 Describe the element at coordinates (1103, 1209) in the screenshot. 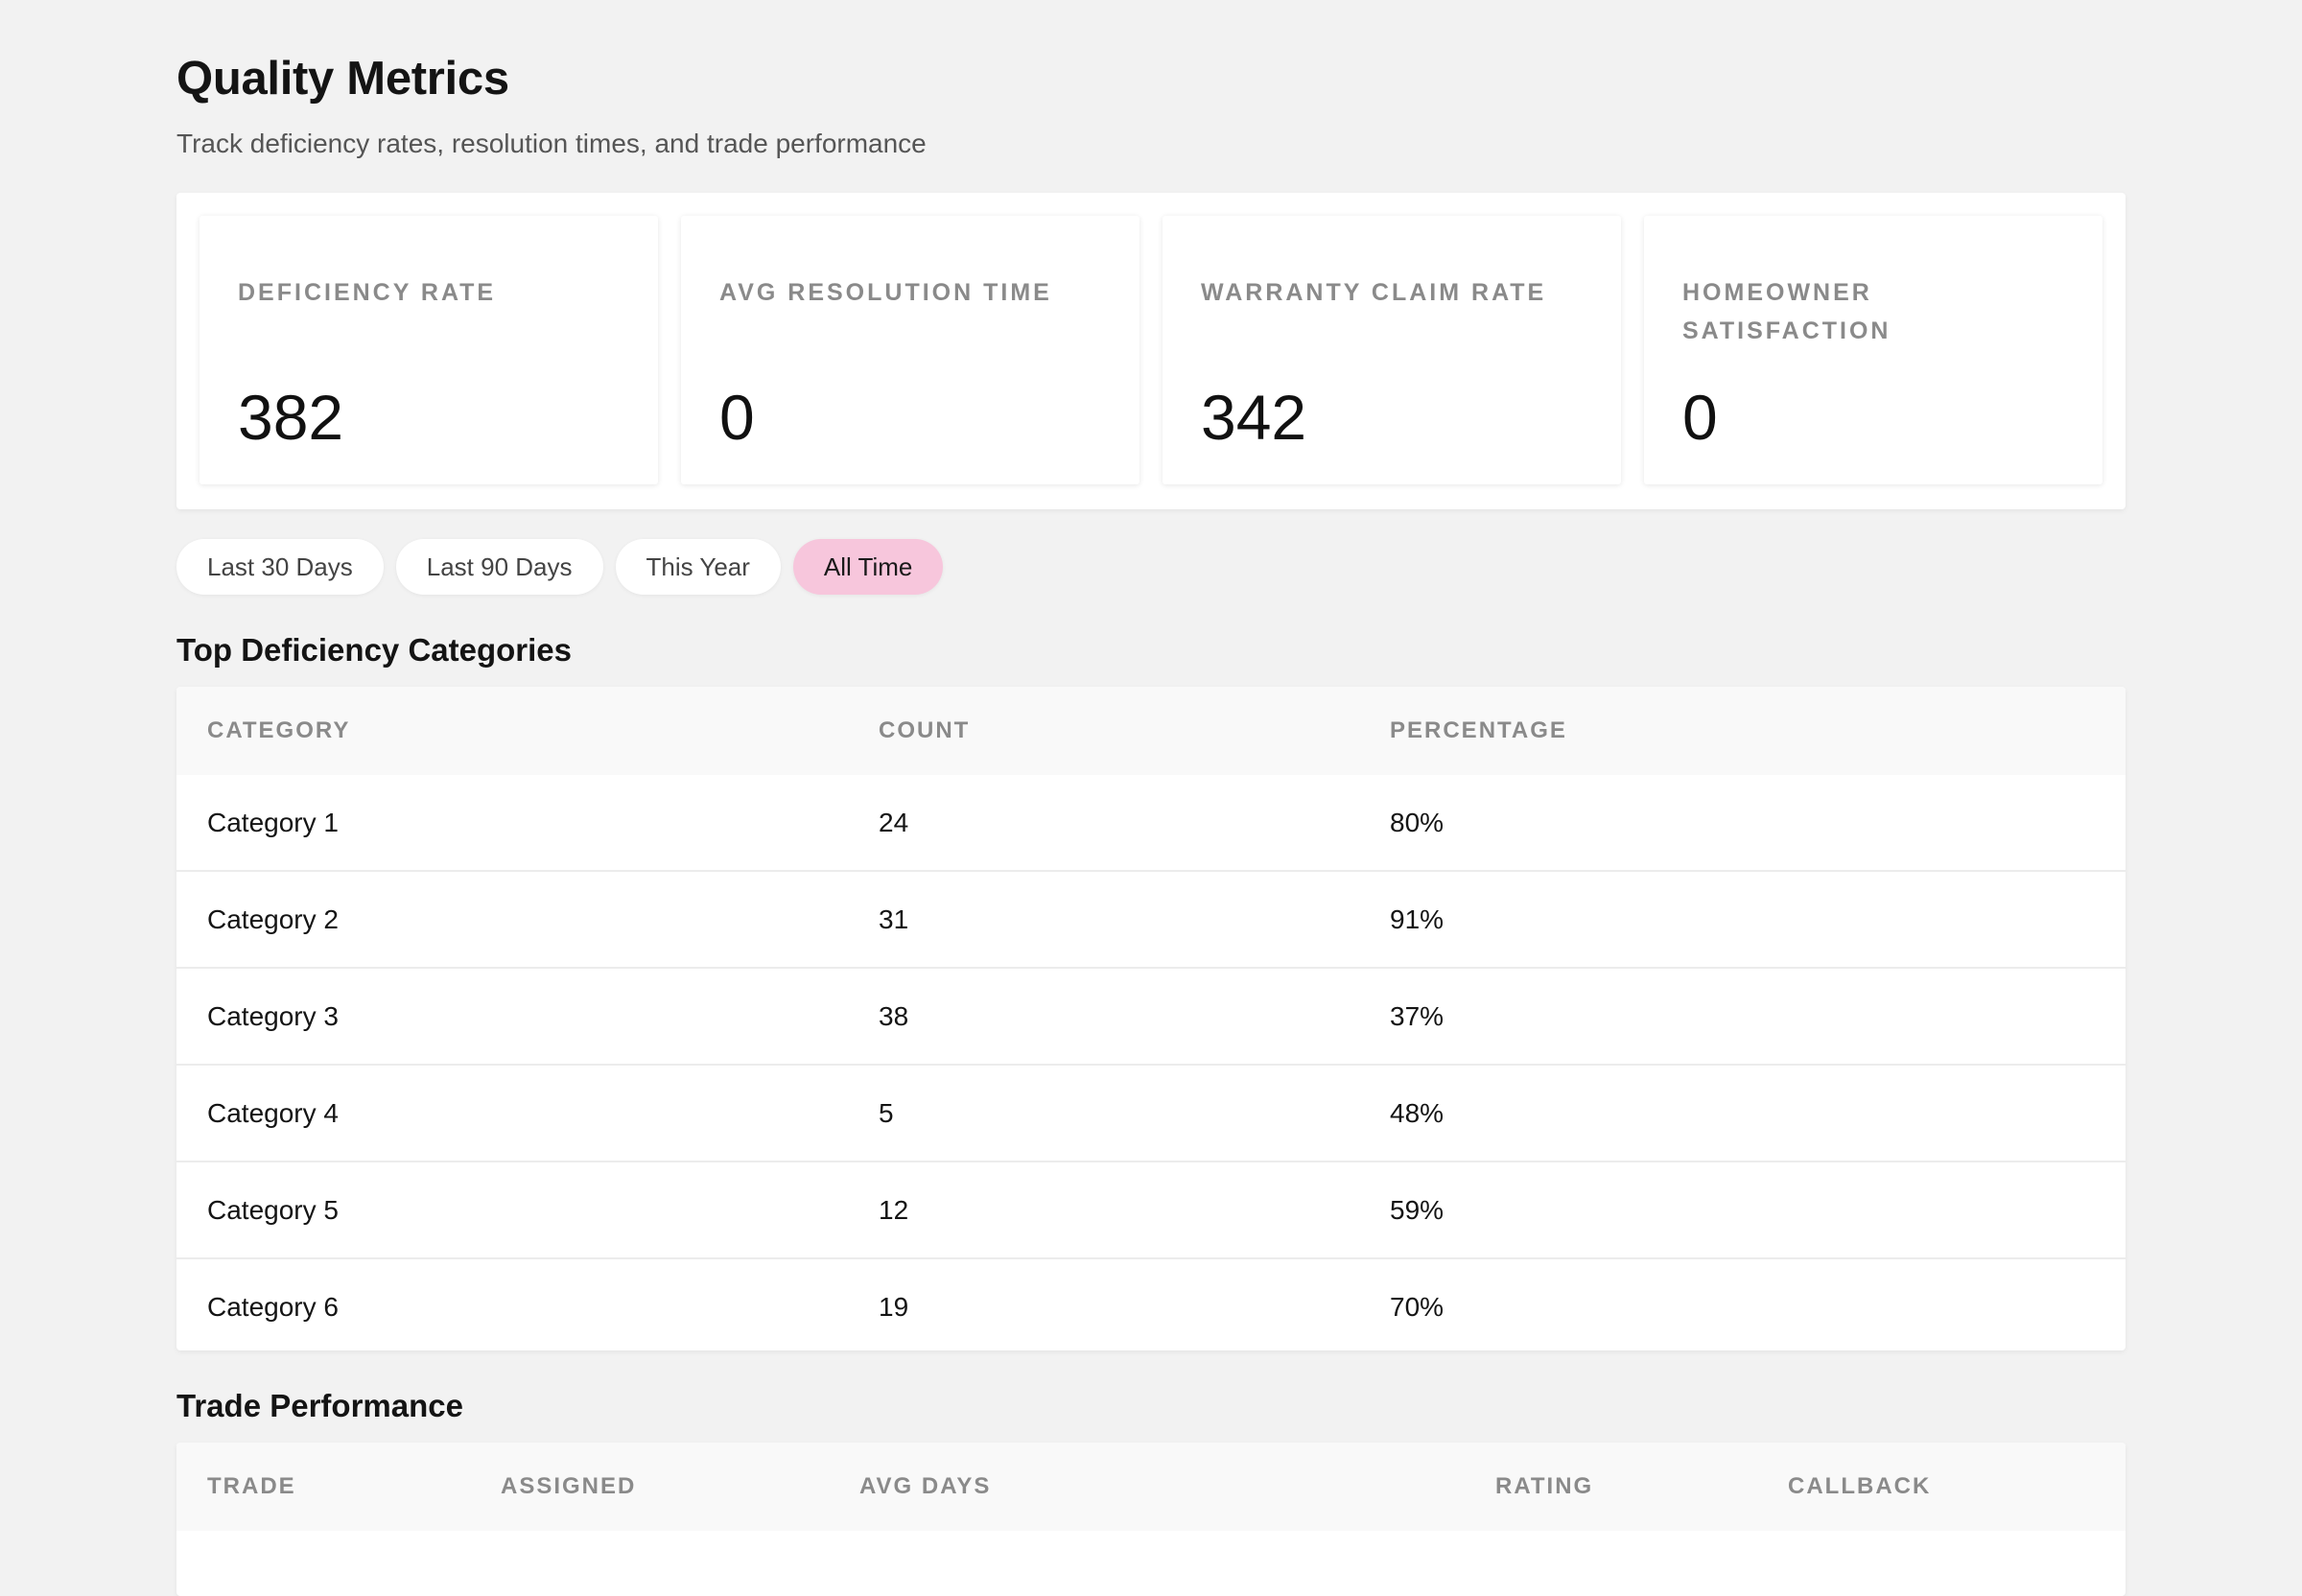

I see `cell-count: 12` at that location.